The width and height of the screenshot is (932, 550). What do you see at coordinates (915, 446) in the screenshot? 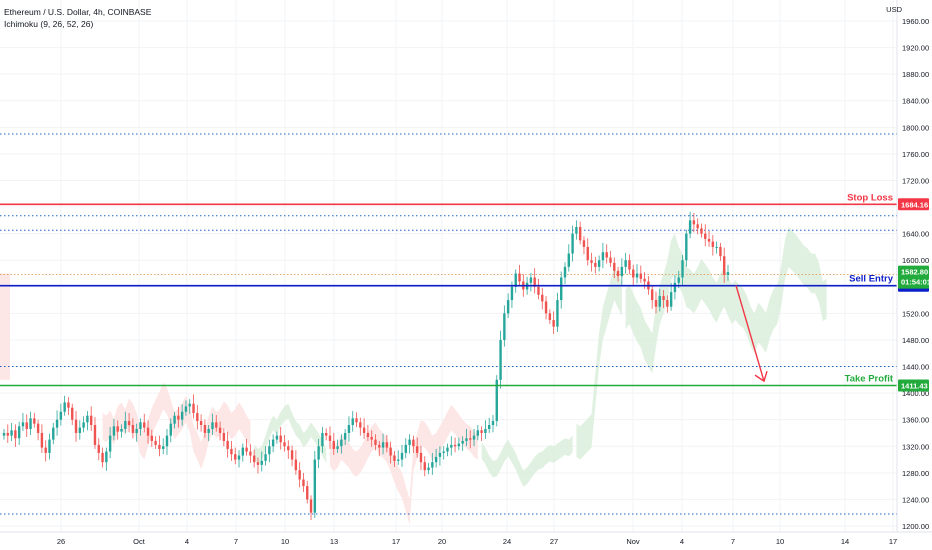
I see `y-tick-label: 1320.00` at bounding box center [915, 446].